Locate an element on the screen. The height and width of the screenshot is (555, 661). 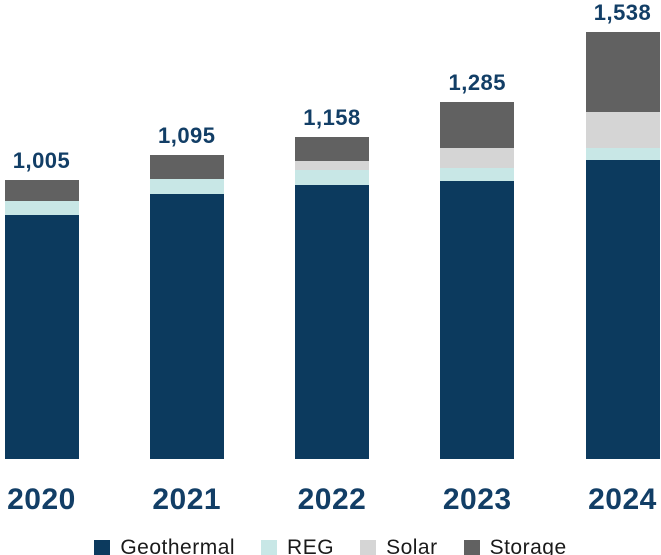
bar-column: 1,285 2023 is located at coordinates (477, 293).